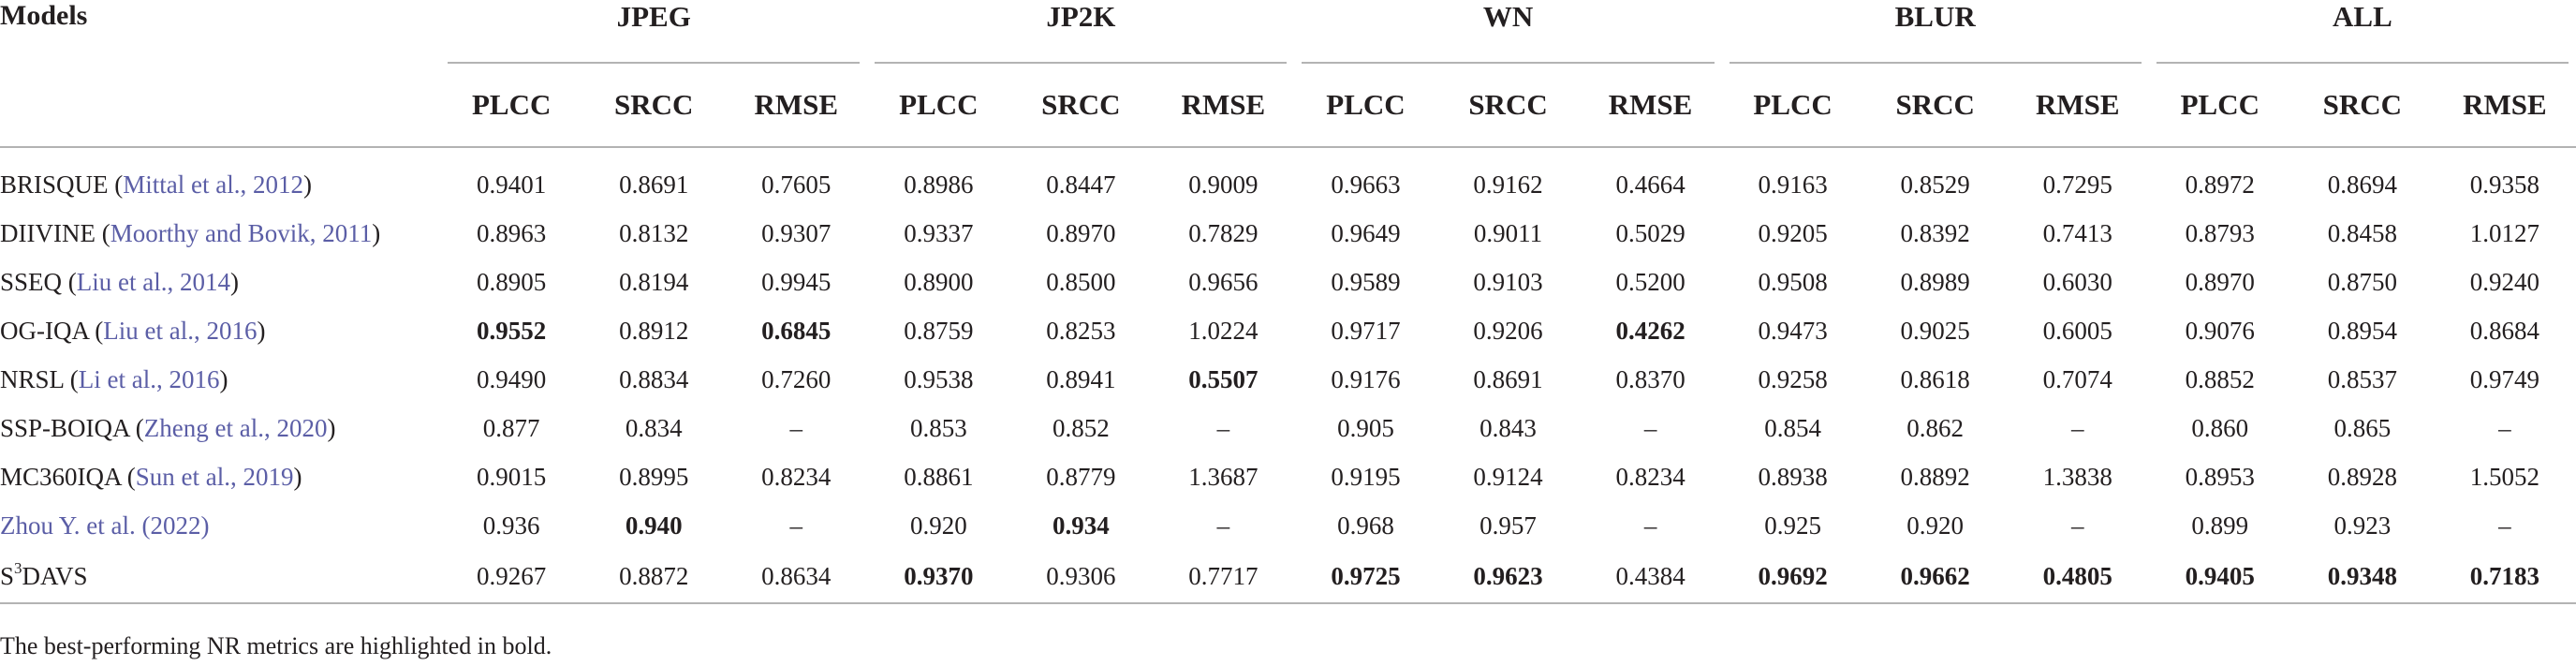  What do you see at coordinates (2362, 32) in the screenshot?
I see `group-header-all: ALL` at bounding box center [2362, 32].